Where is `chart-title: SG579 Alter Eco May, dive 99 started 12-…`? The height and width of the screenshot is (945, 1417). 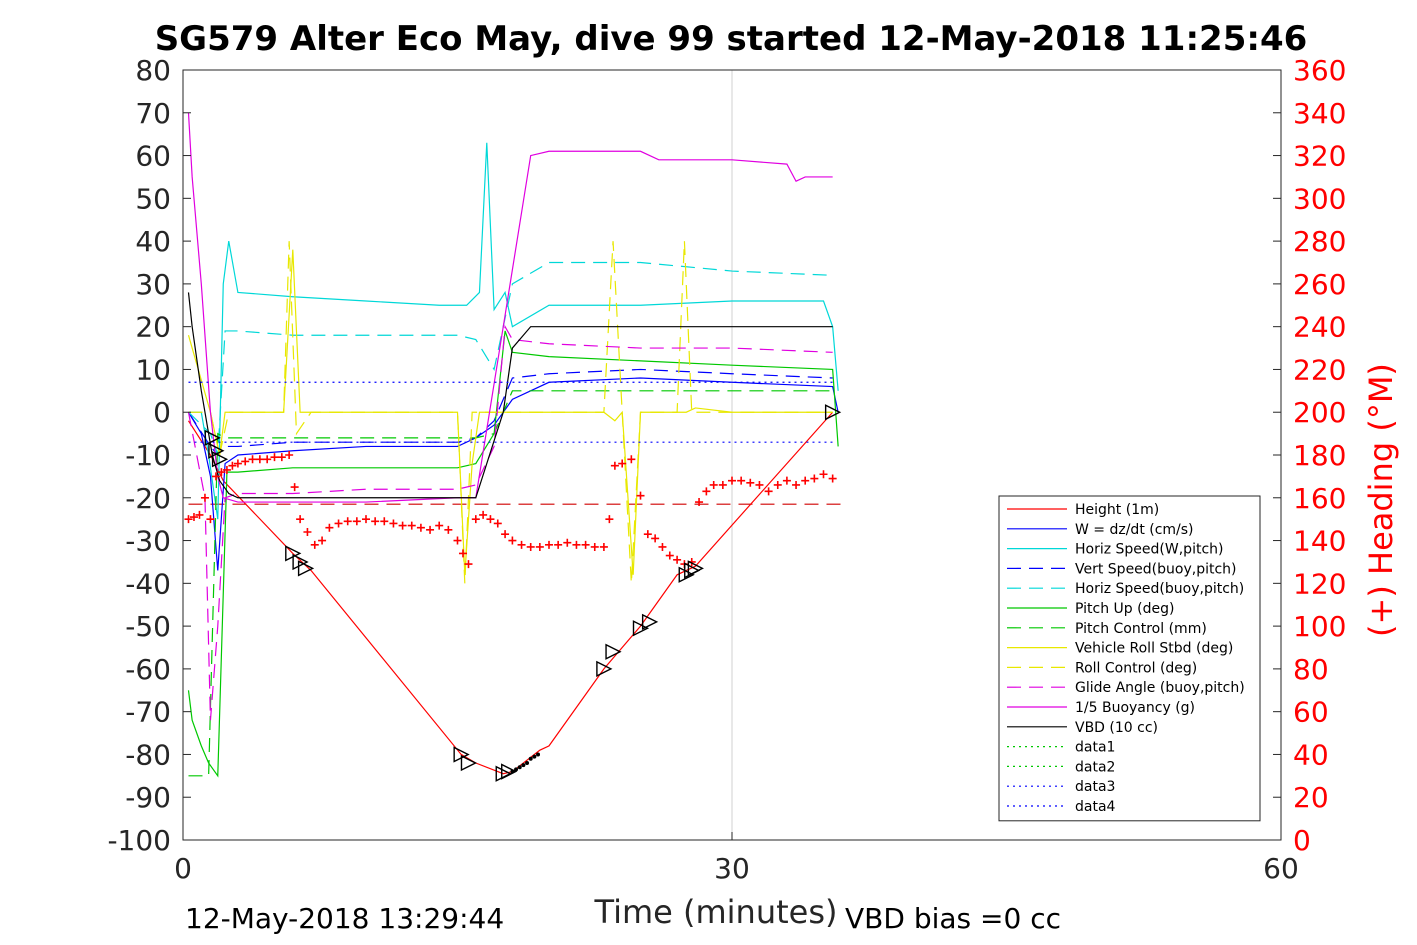 chart-title: SG579 Alter Eco May, dive 99 started 12-… is located at coordinates (731, 39).